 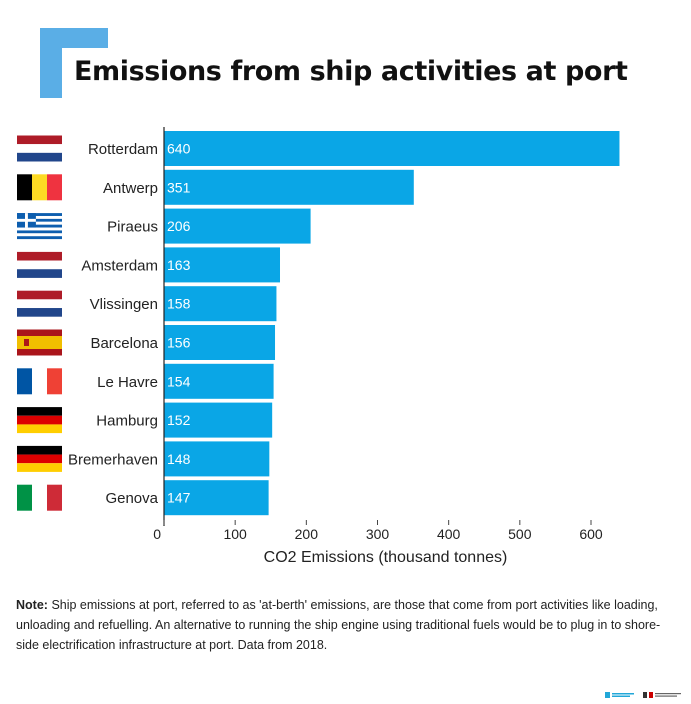 I want to click on category-label: Barcelona, so click(x=124, y=343).